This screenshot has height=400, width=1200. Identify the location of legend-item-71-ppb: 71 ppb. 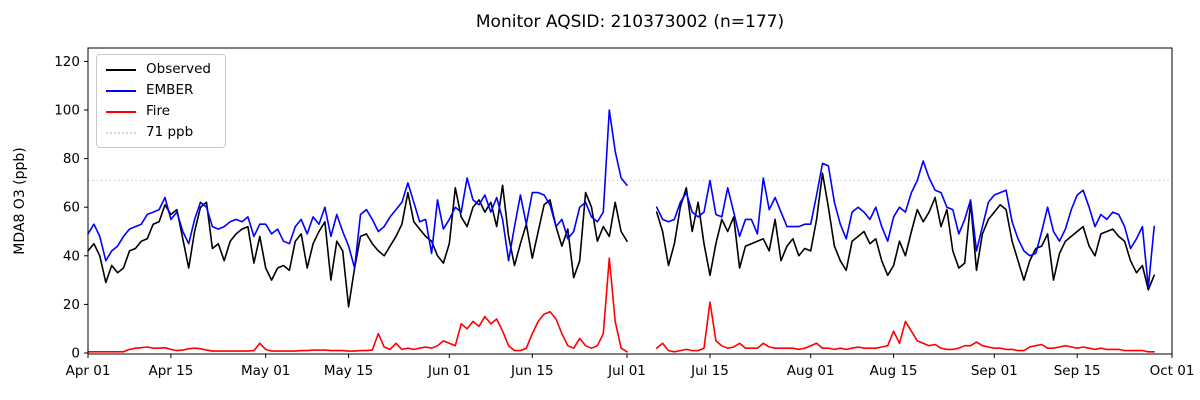
(158, 132).